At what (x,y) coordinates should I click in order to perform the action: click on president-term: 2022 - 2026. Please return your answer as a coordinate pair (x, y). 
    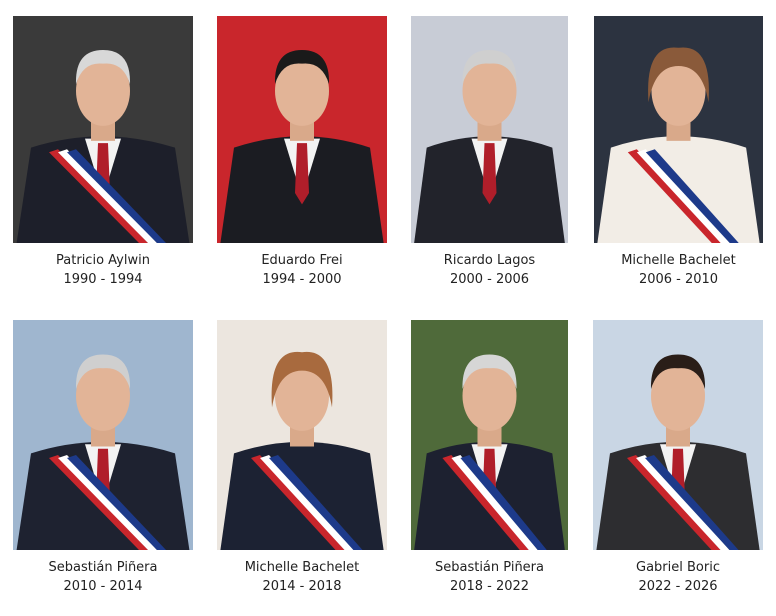
    Looking at the image, I should click on (678, 586).